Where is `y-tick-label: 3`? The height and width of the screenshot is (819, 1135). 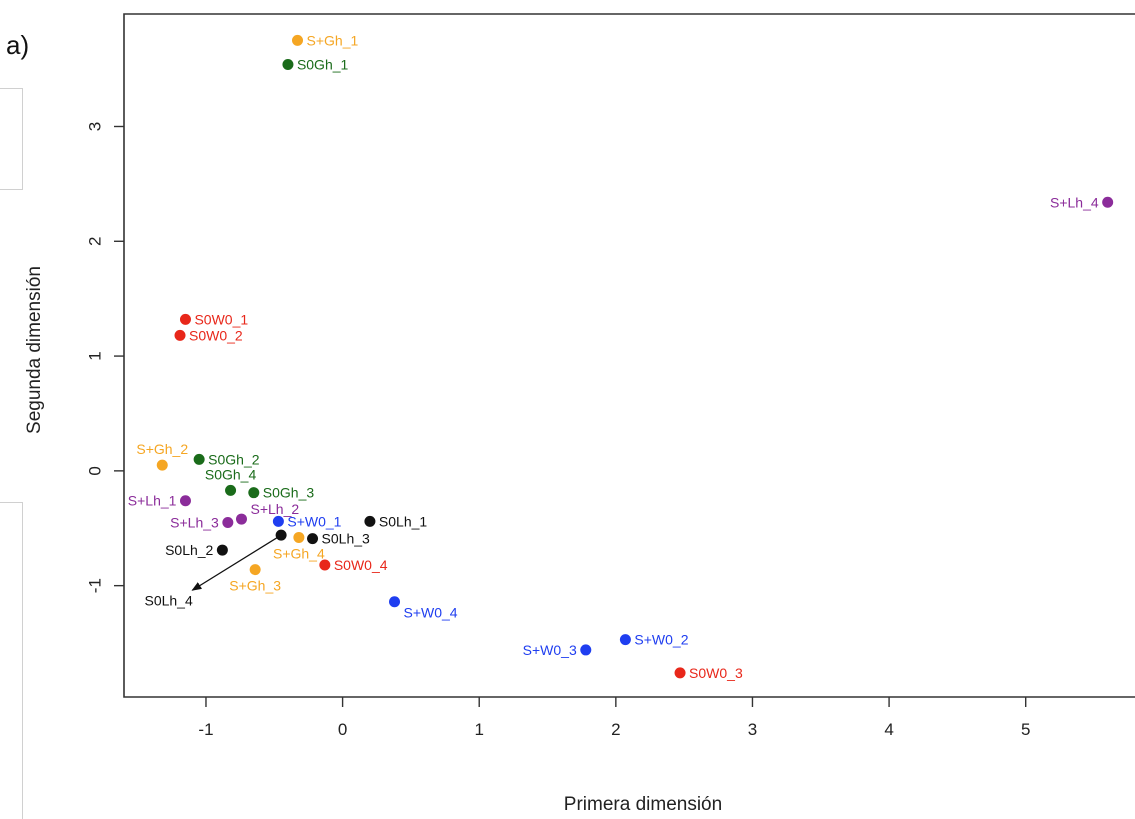
y-tick-label: 3 is located at coordinates (94, 126).